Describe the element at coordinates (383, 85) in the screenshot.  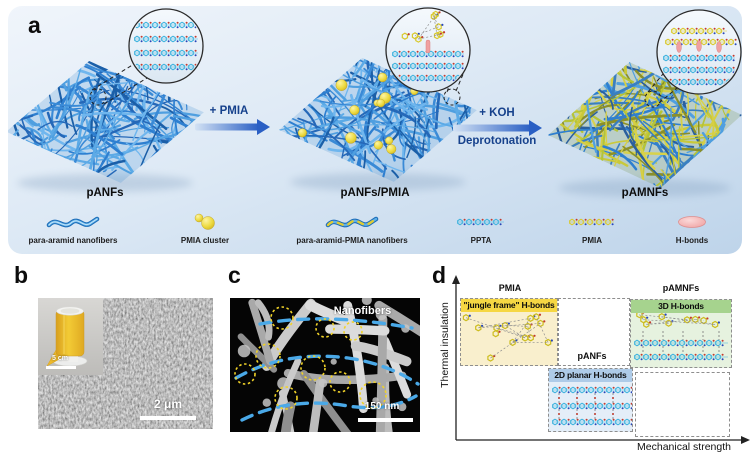
I see `magnifier-callout-lines` at that location.